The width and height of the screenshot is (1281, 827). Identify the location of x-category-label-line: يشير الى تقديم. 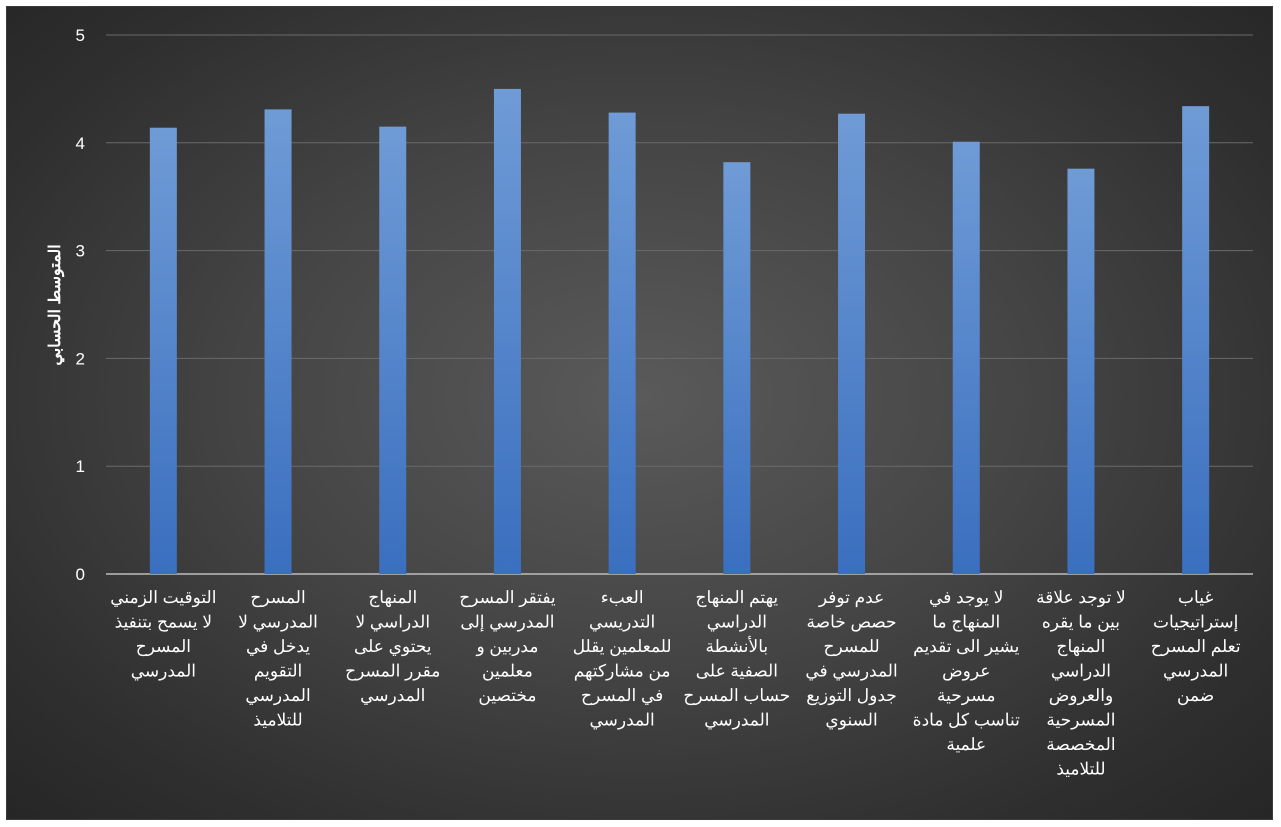
(966, 647).